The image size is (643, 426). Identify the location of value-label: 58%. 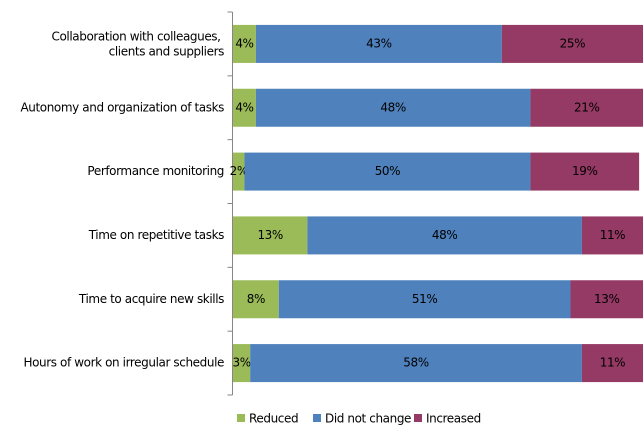
(415, 363).